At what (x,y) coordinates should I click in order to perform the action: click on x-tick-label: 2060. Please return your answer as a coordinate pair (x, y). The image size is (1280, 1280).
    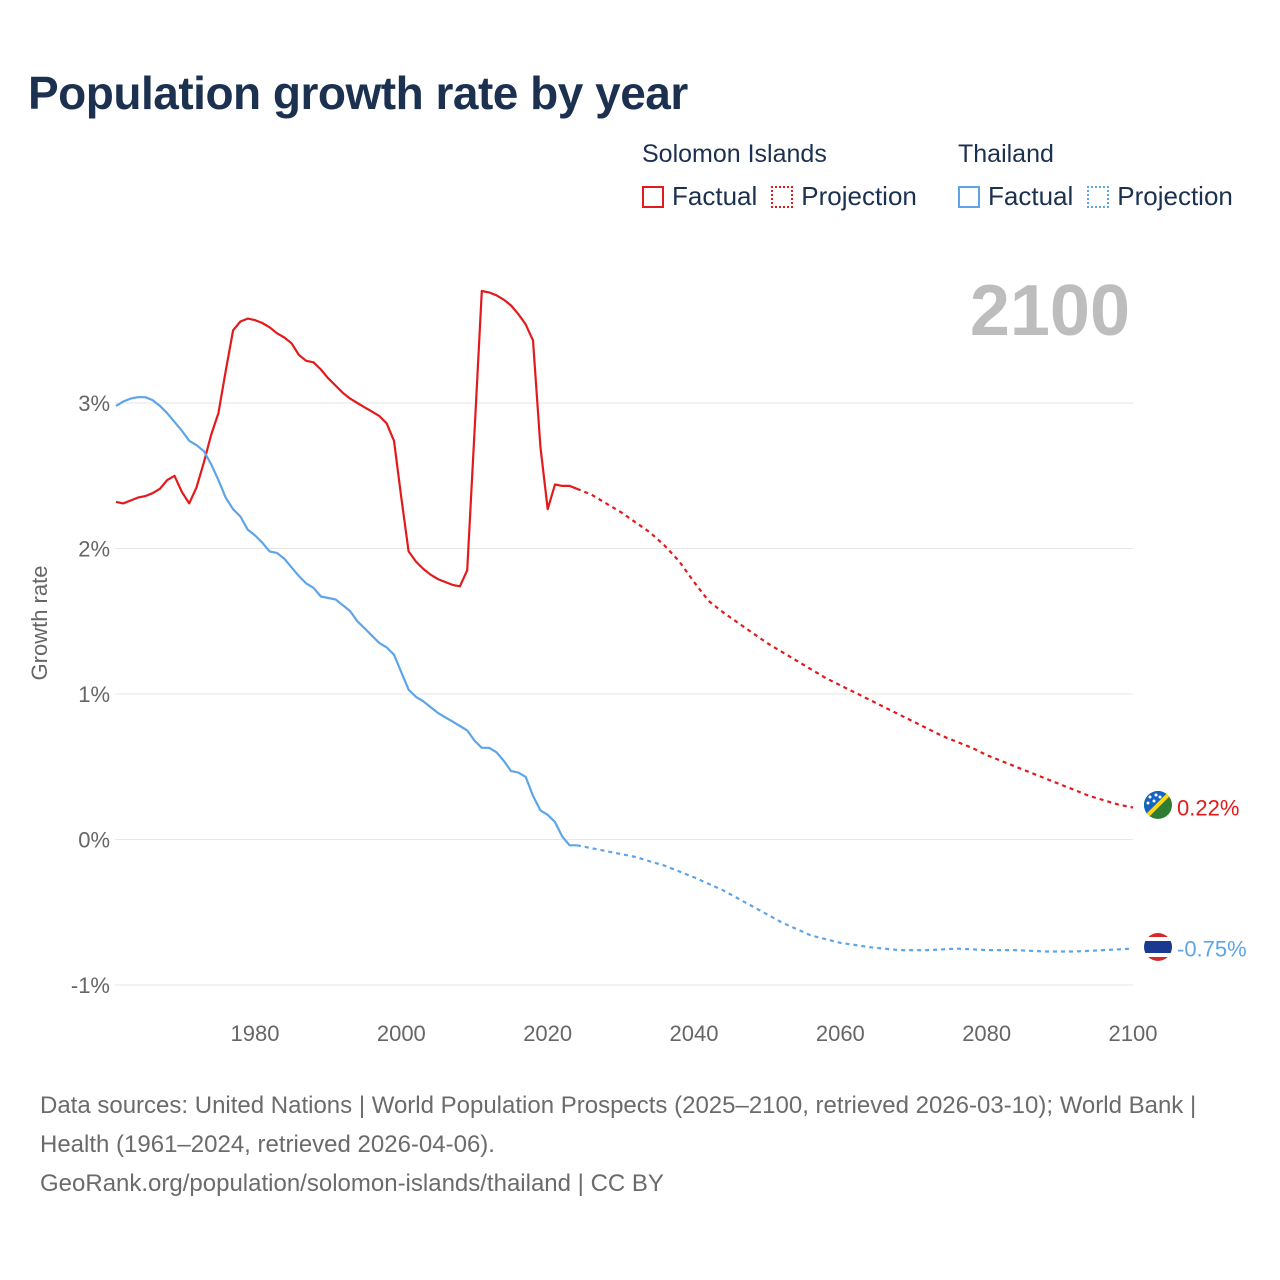
    Looking at the image, I should click on (840, 1033).